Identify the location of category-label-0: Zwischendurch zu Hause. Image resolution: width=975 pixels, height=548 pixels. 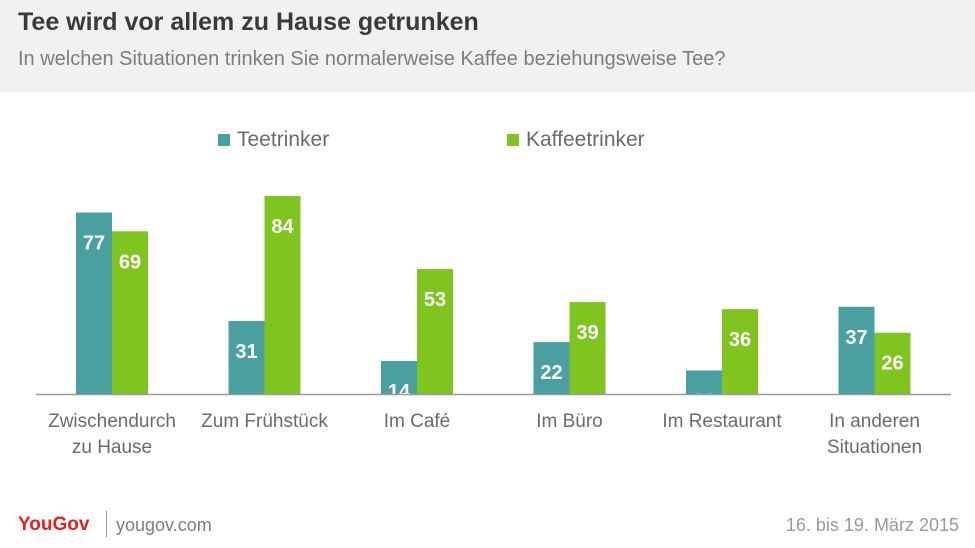
(112, 434).